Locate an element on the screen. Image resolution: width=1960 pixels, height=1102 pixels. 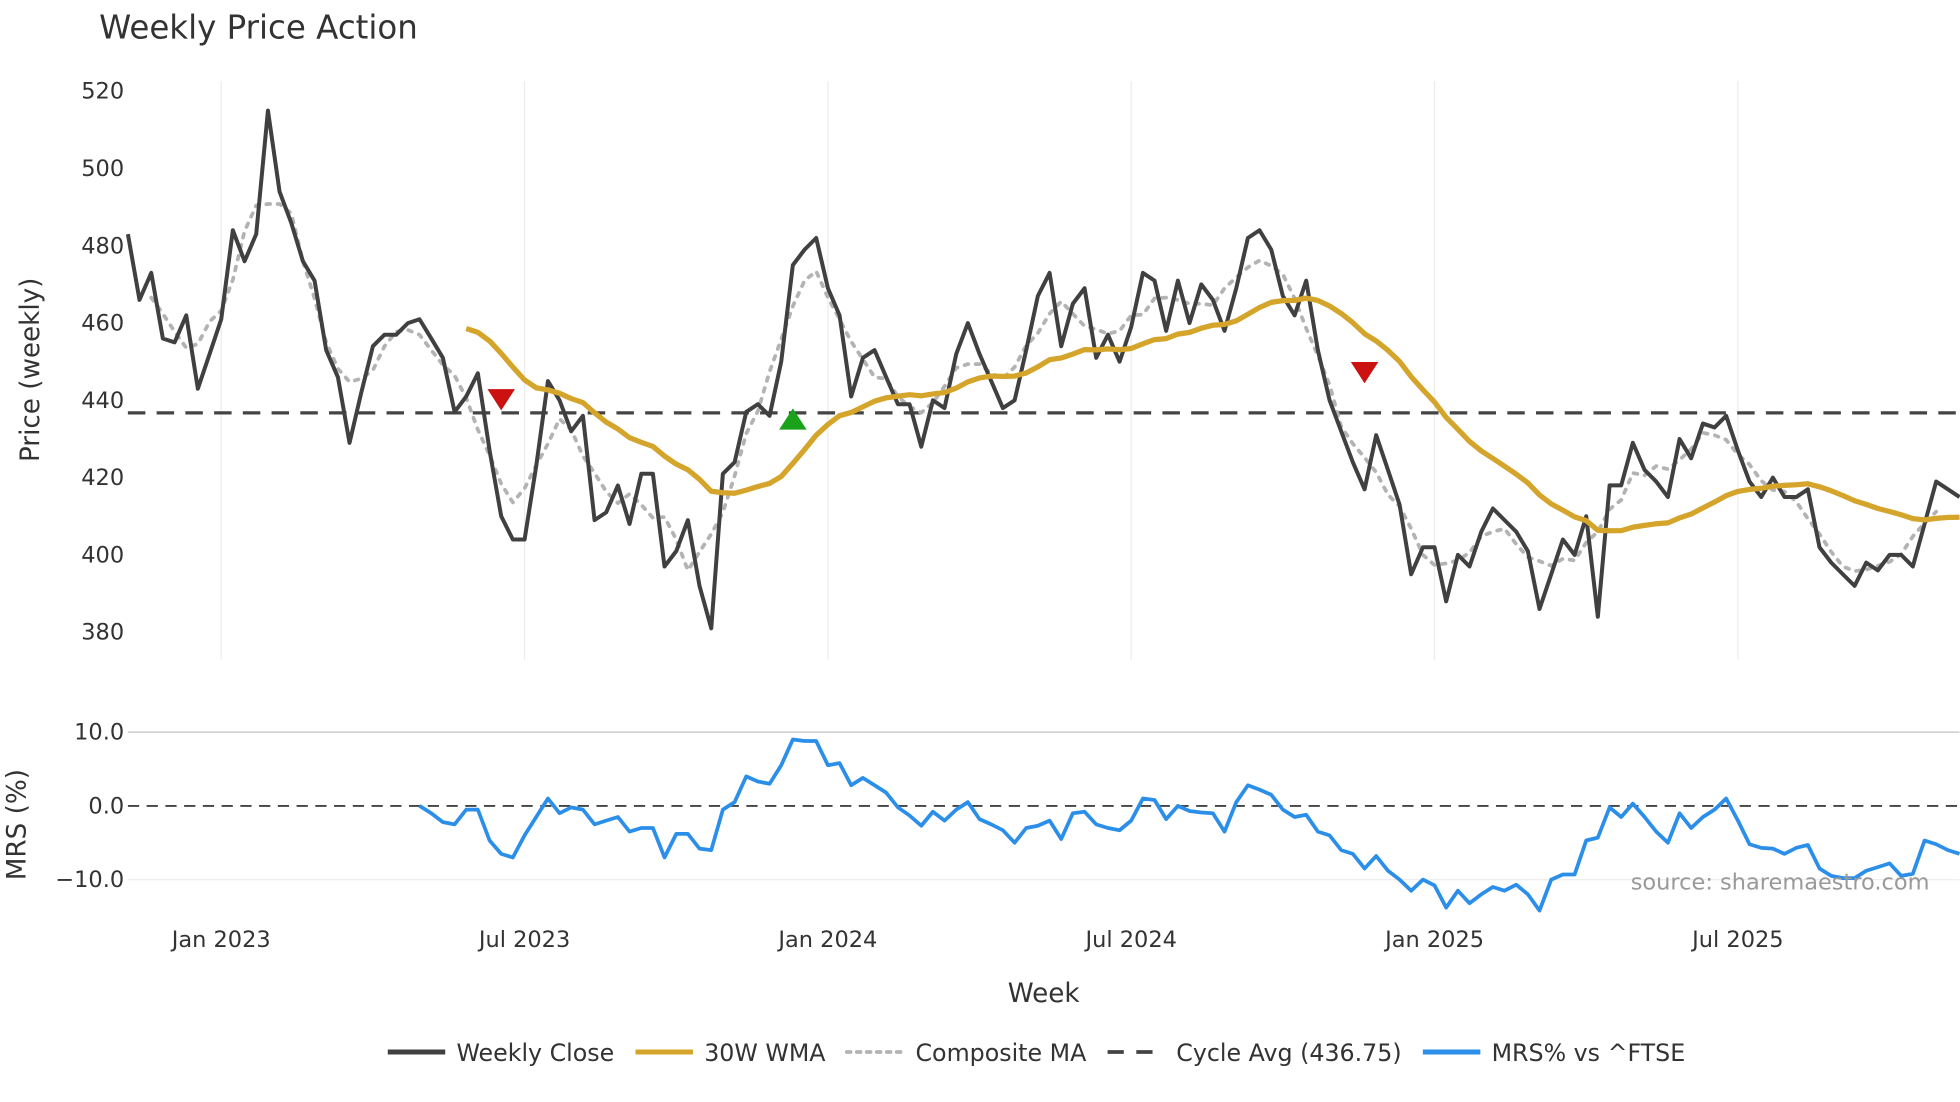
top-y-tick-label: 380 is located at coordinates (102, 633).